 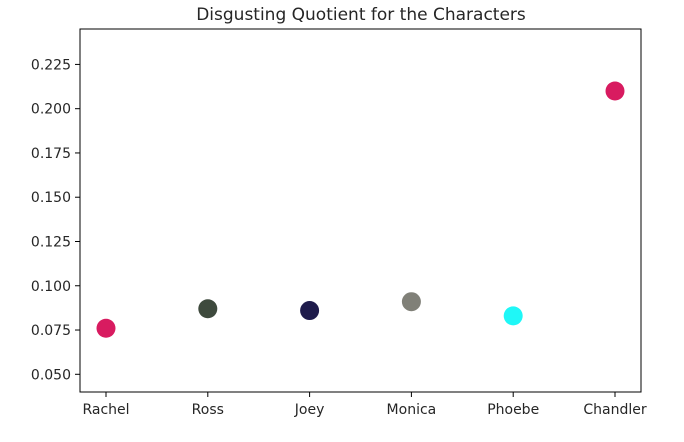 What do you see at coordinates (51, 287) in the screenshot?
I see `y-tick-label: 0.100` at bounding box center [51, 287].